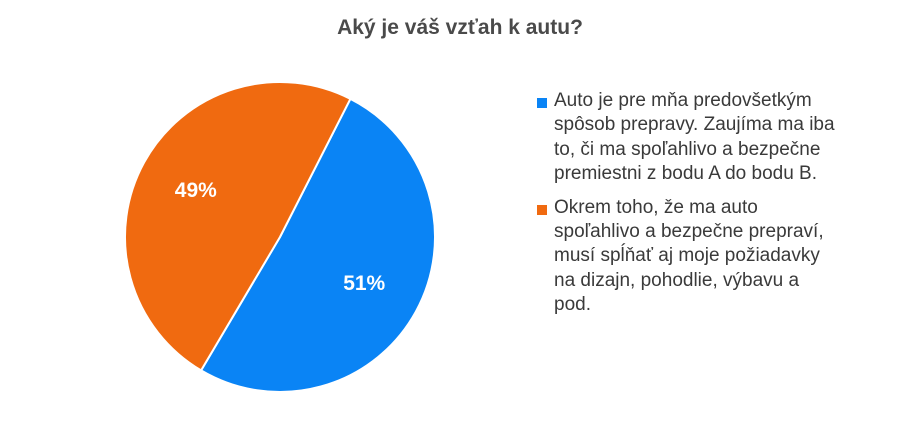 The height and width of the screenshot is (439, 920). What do you see at coordinates (364, 283) in the screenshot?
I see `slice-data-label: 51%` at bounding box center [364, 283].